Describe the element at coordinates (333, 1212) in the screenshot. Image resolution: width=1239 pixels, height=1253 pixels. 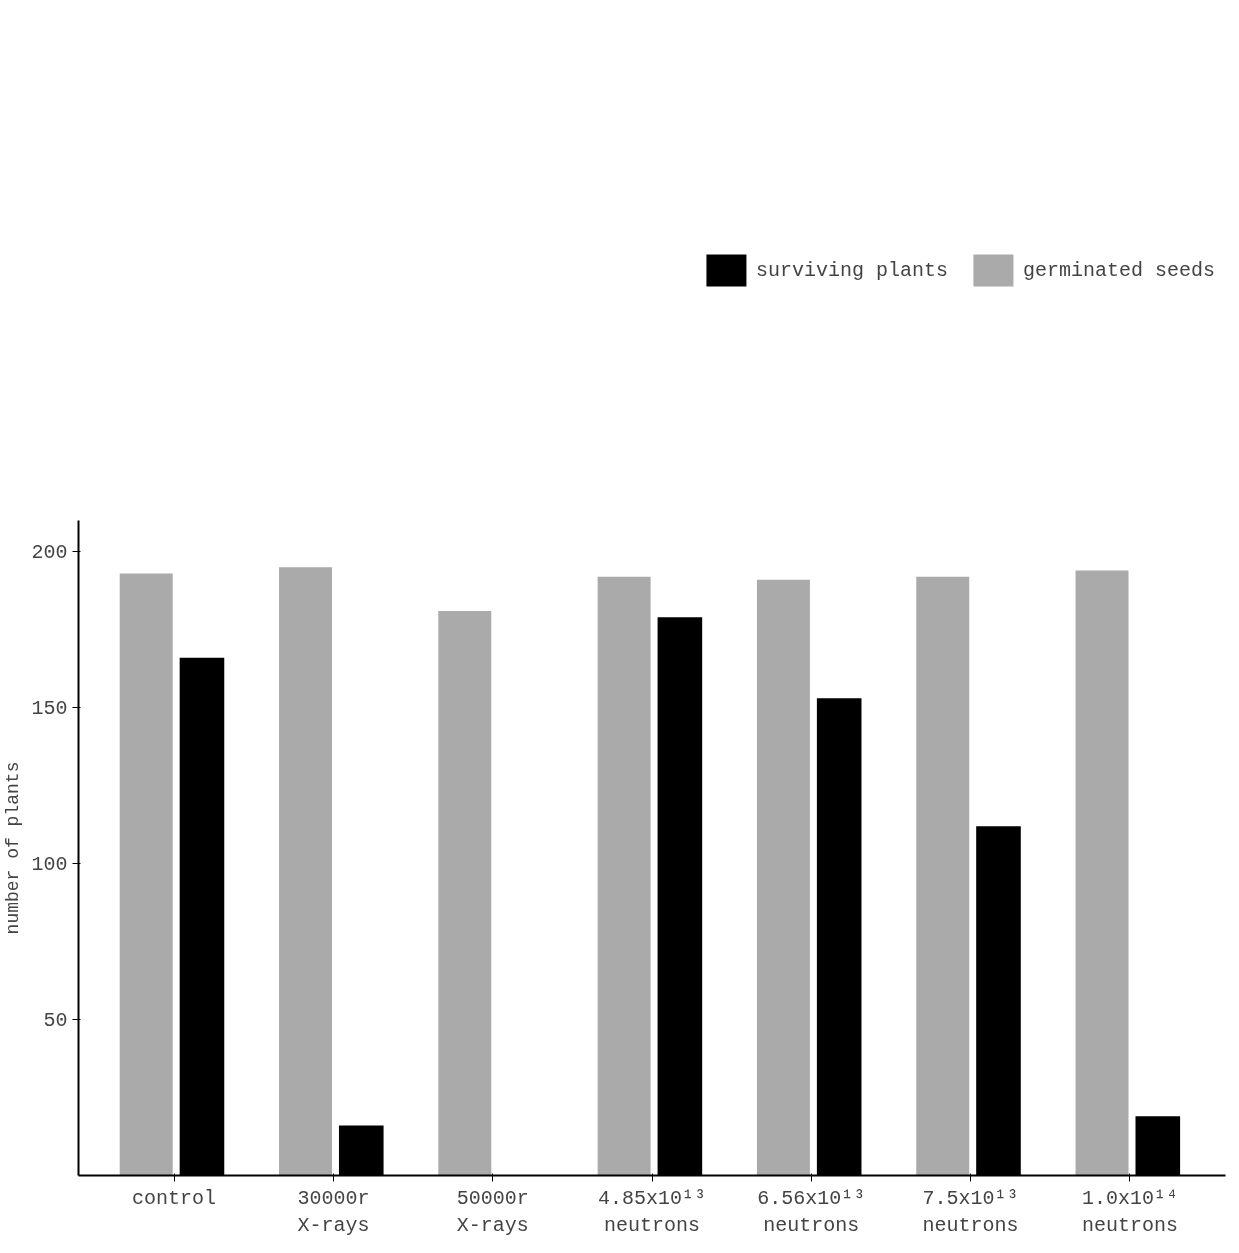
I see `x-tick-label: 30000r X-rays` at that location.